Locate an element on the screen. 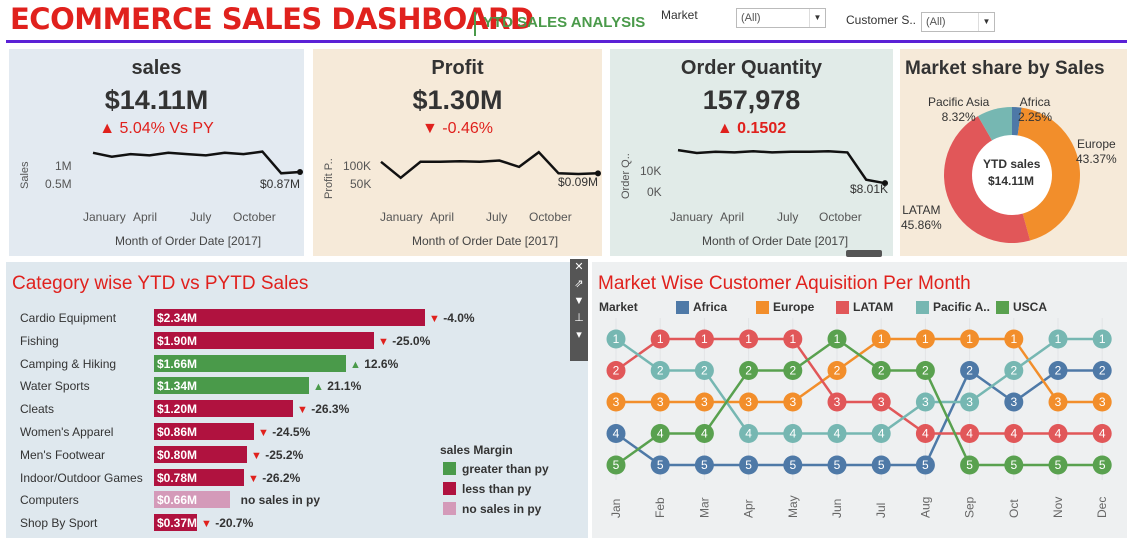  market-line-pacific-a- is located at coordinates (859, 386).